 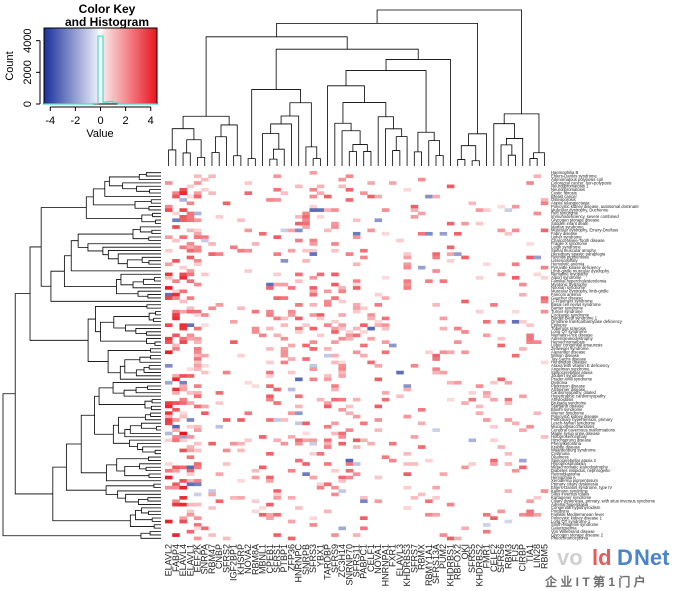 I want to click on row-label: Kallmann syndrome, so click(x=570, y=490).